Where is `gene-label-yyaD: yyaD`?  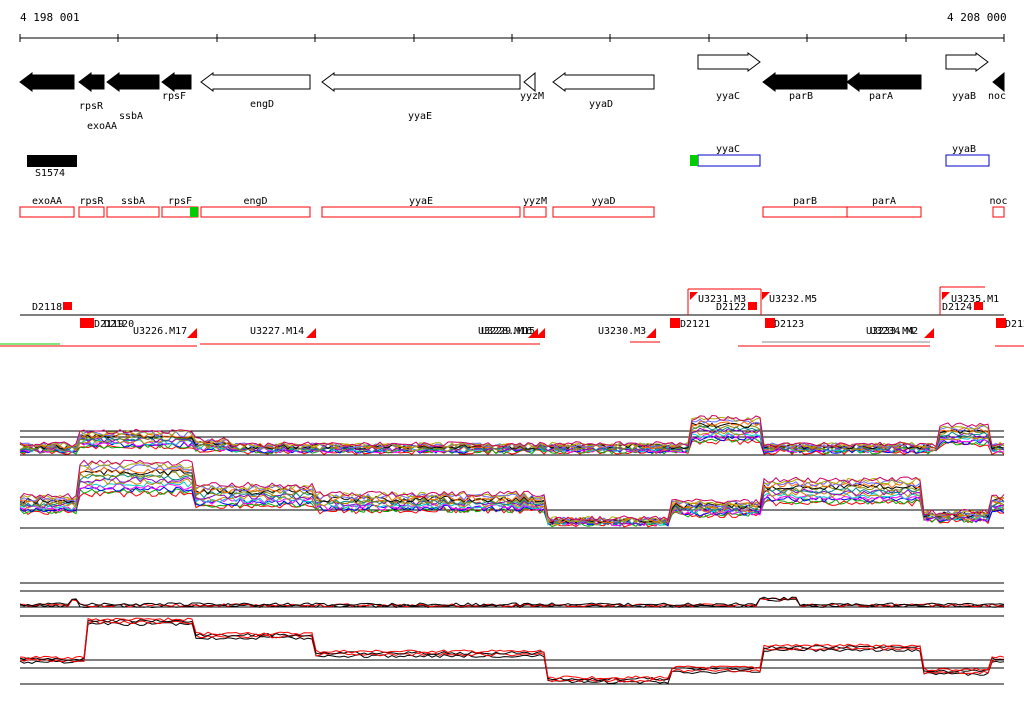
gene-label-yyaD: yyaD is located at coordinates (601, 104).